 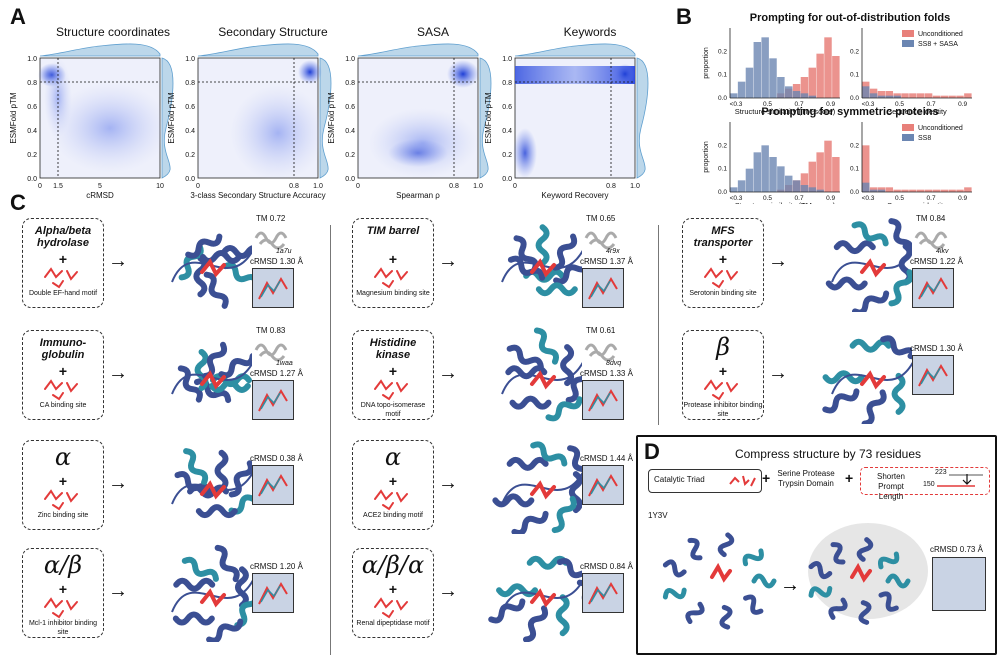 What do you see at coordinates (601, 352) in the screenshot?
I see `reference-structure` at bounding box center [601, 352].